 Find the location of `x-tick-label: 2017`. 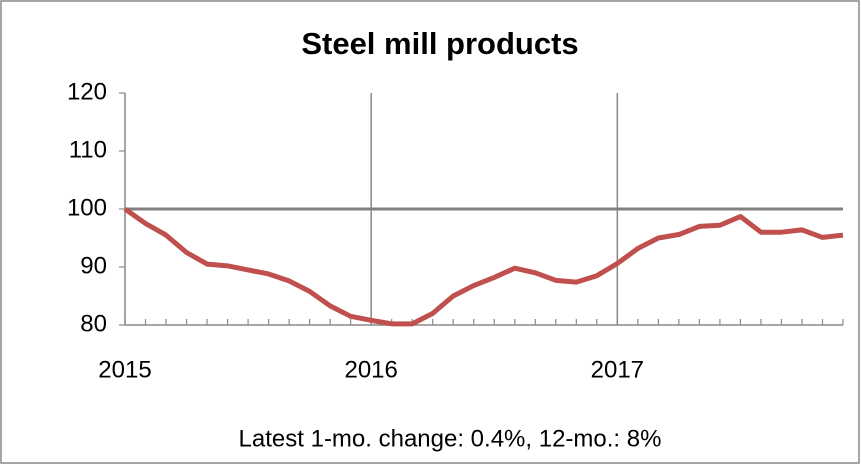

x-tick-label: 2017 is located at coordinates (617, 369).